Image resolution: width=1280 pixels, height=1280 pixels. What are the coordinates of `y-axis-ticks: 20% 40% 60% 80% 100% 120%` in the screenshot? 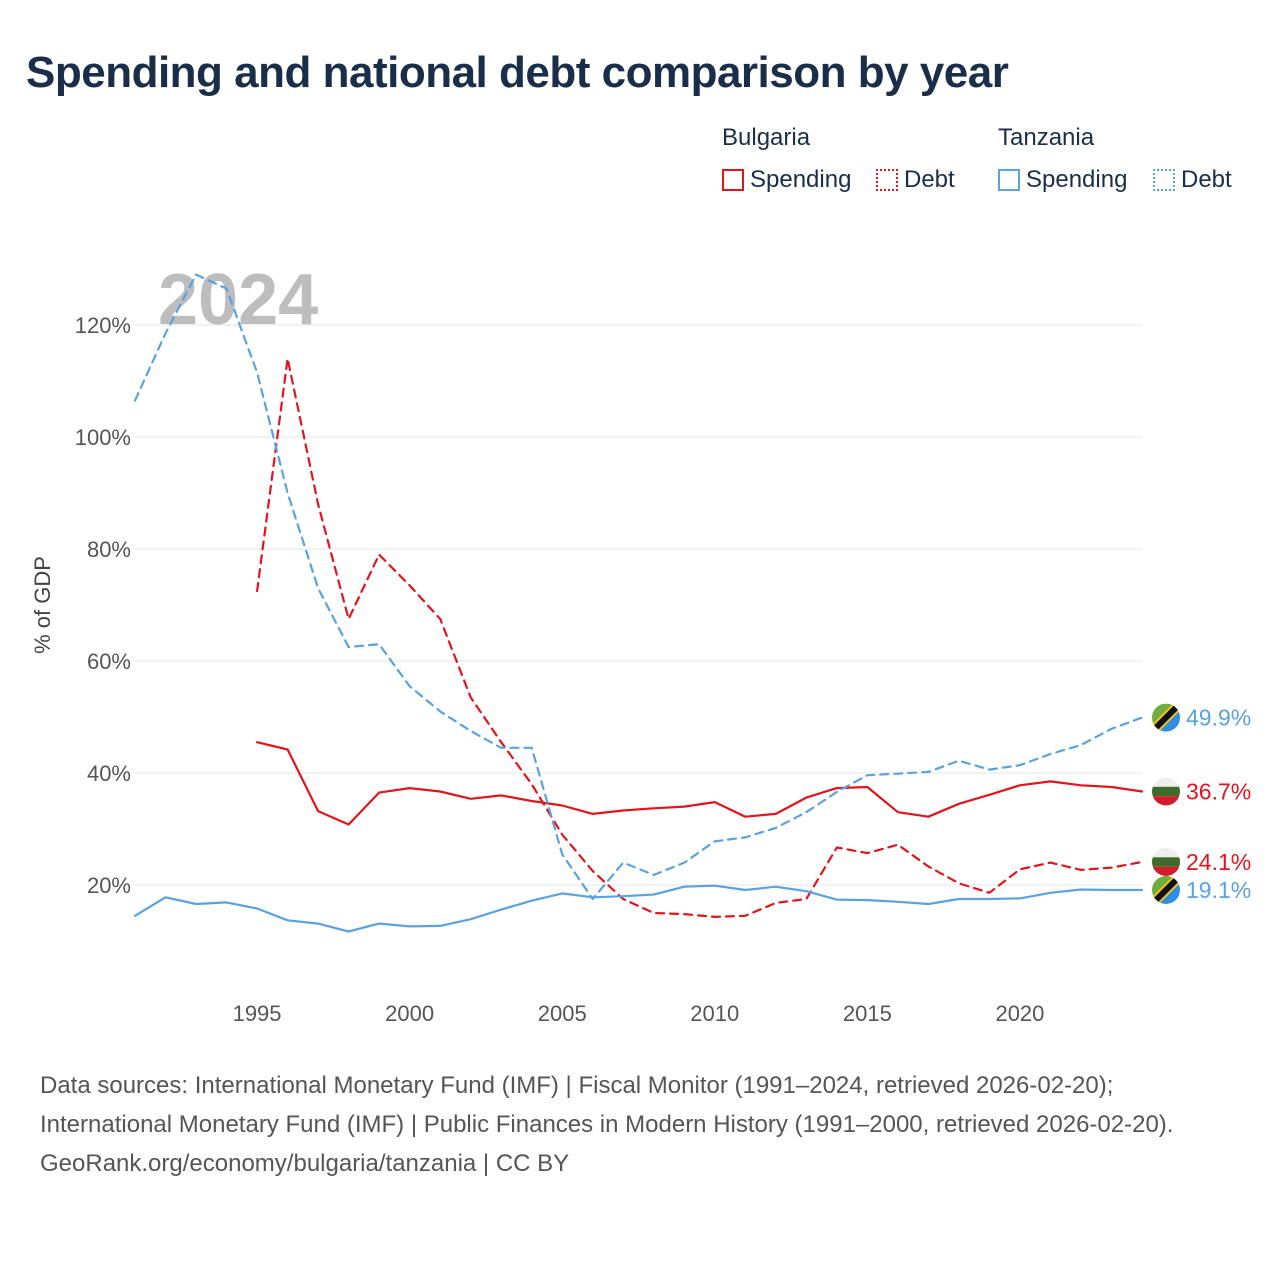 It's located at (103, 605).